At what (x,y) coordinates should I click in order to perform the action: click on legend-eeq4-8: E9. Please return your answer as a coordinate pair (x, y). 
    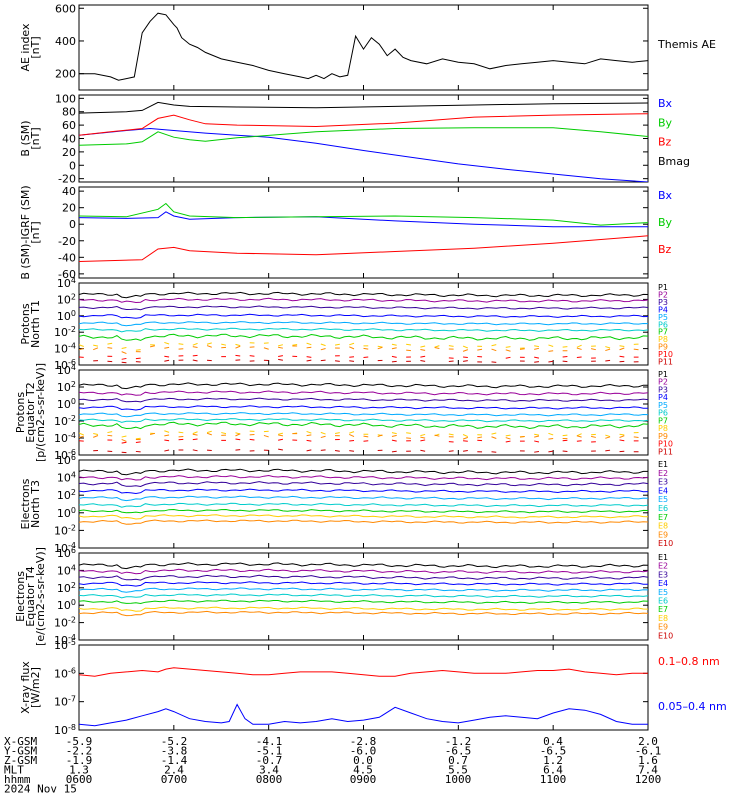
    Looking at the image, I should click on (663, 627).